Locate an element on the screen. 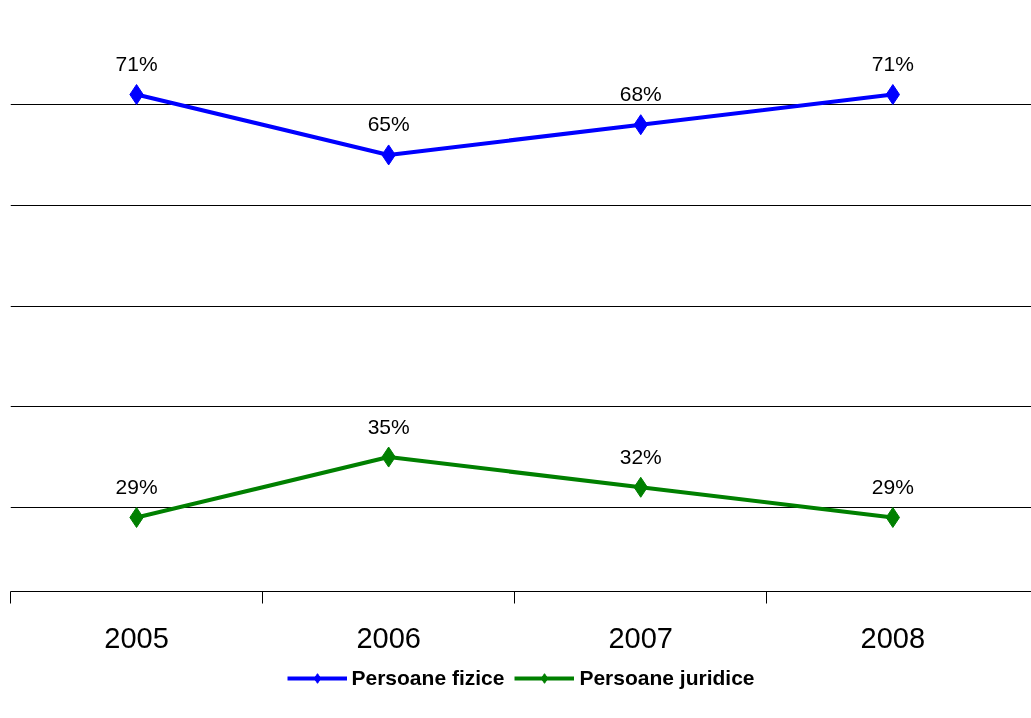 The image size is (1031, 718). x-tick-label: 2006 is located at coordinates (388, 637).